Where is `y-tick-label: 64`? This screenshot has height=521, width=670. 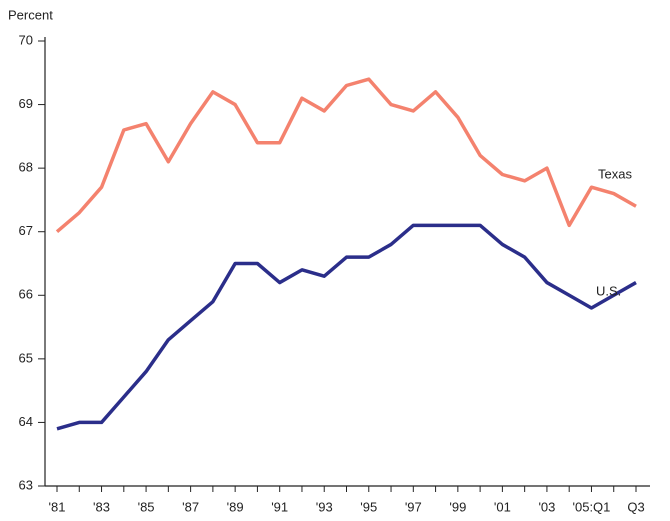 y-tick-label: 64 is located at coordinates (26, 421).